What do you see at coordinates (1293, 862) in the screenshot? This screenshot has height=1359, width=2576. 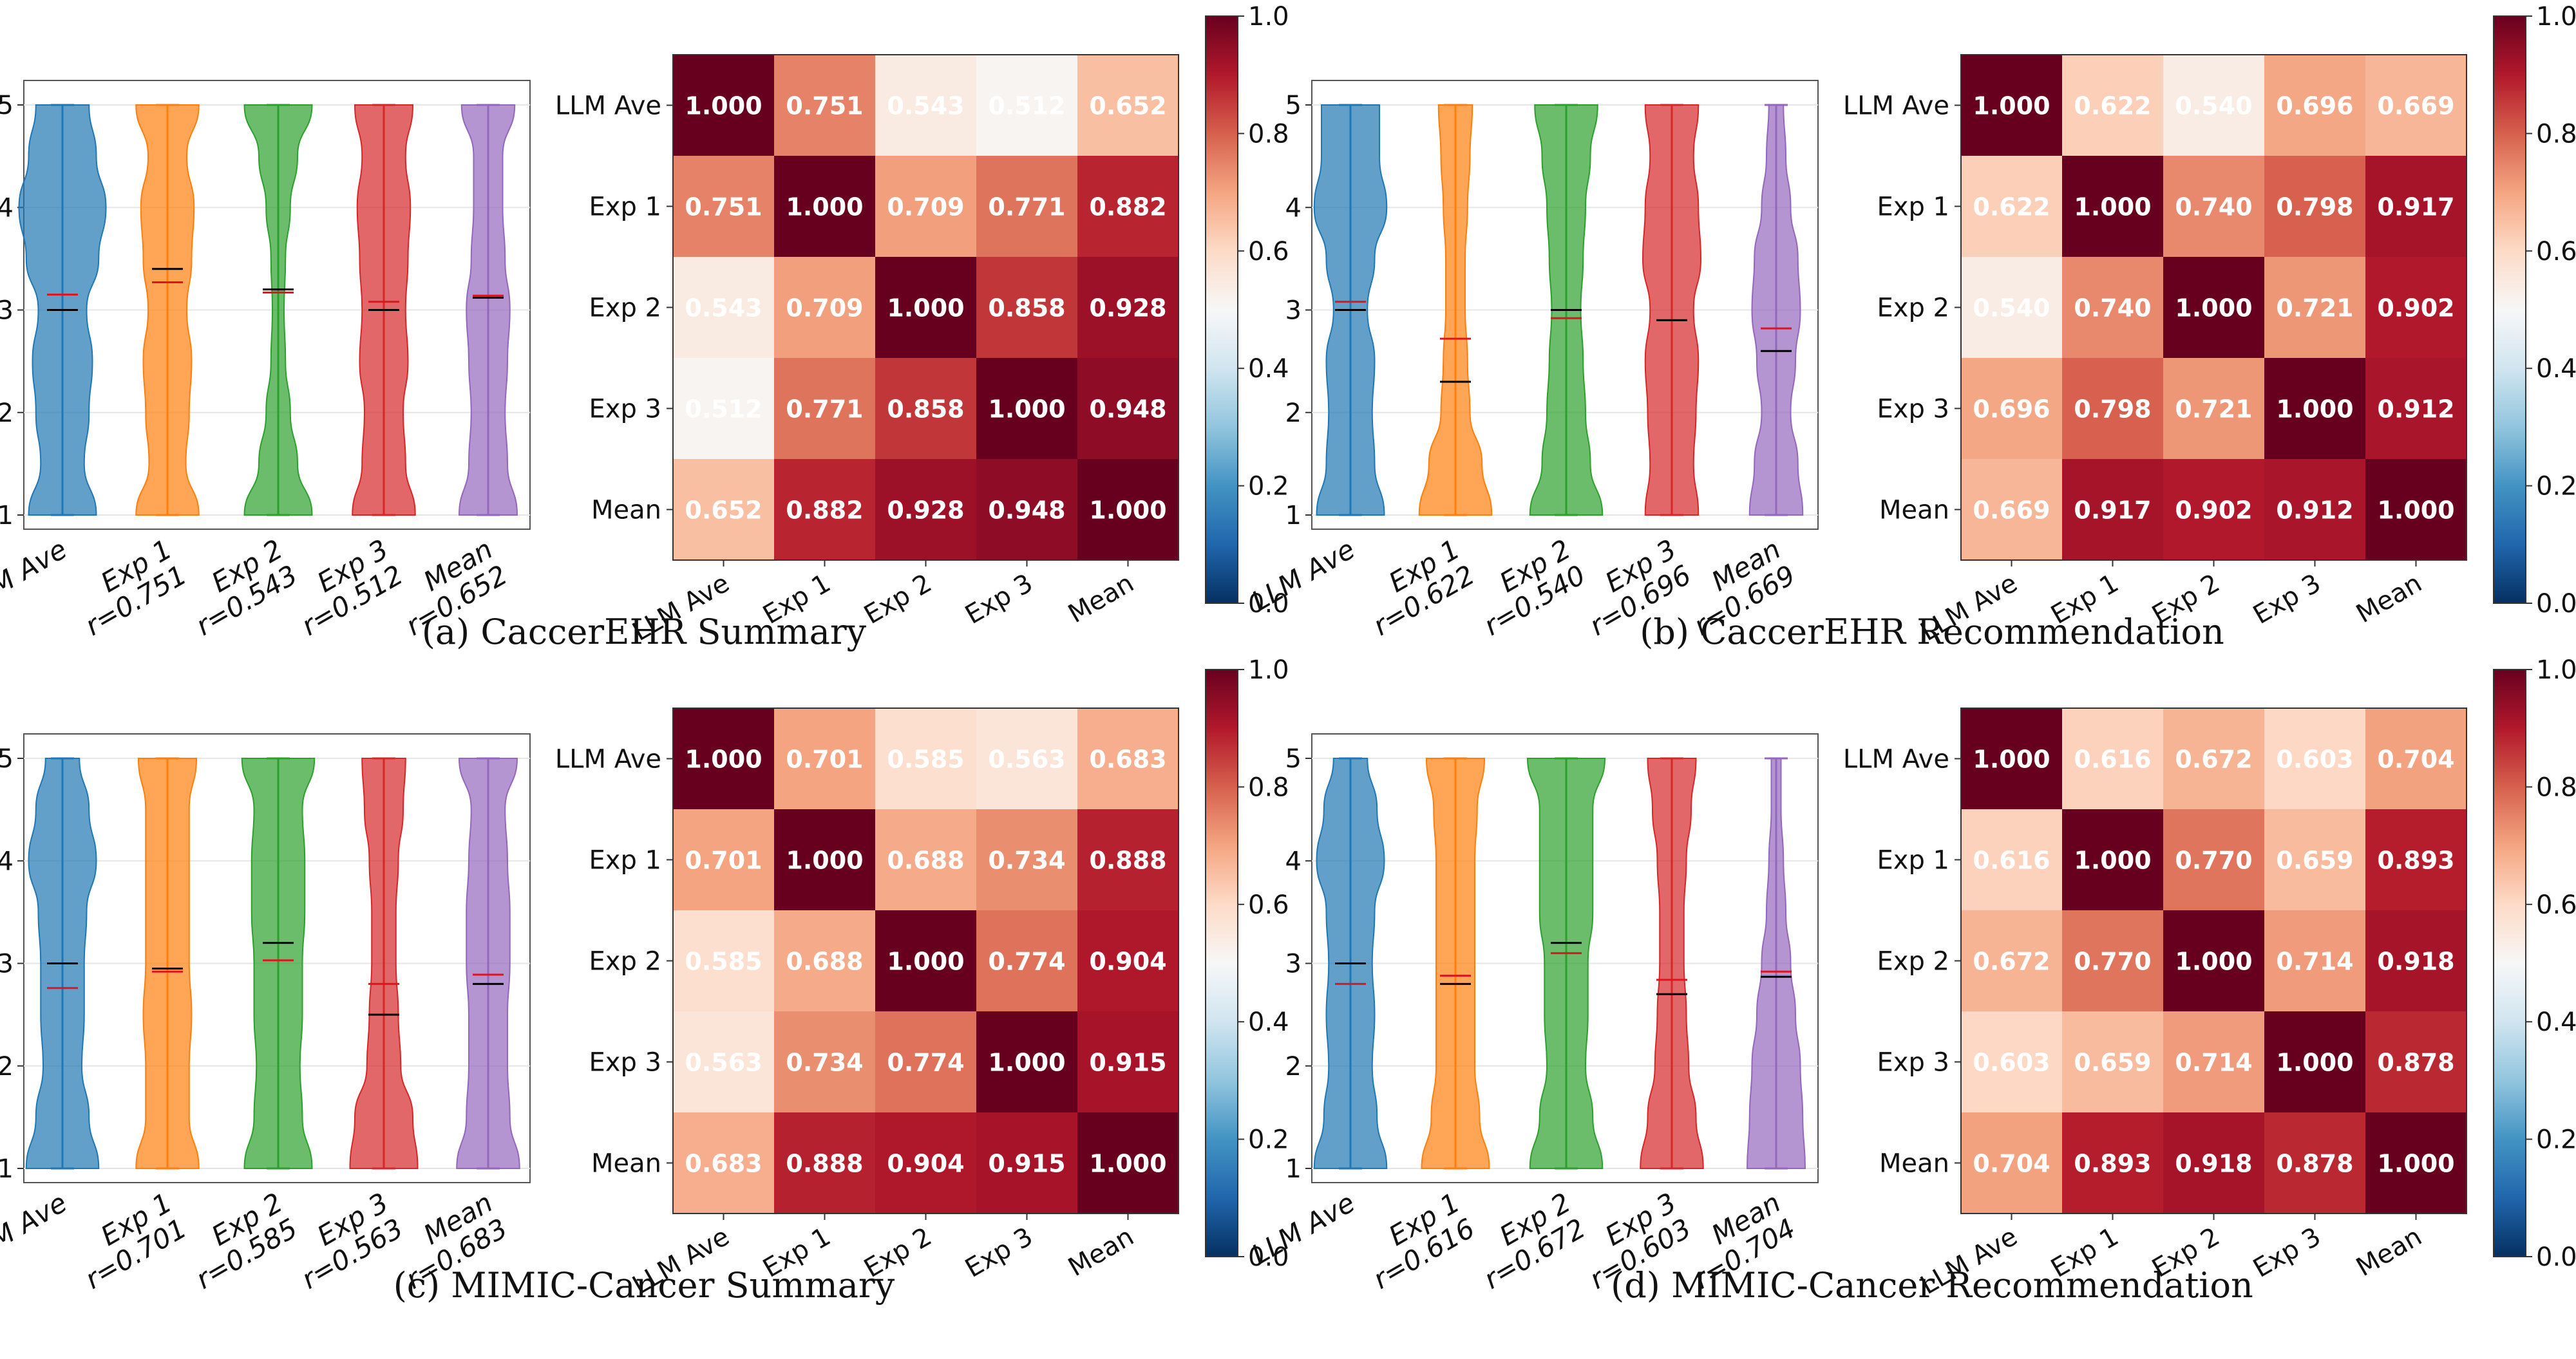 I see `y-tick-label: 4` at bounding box center [1293, 862].